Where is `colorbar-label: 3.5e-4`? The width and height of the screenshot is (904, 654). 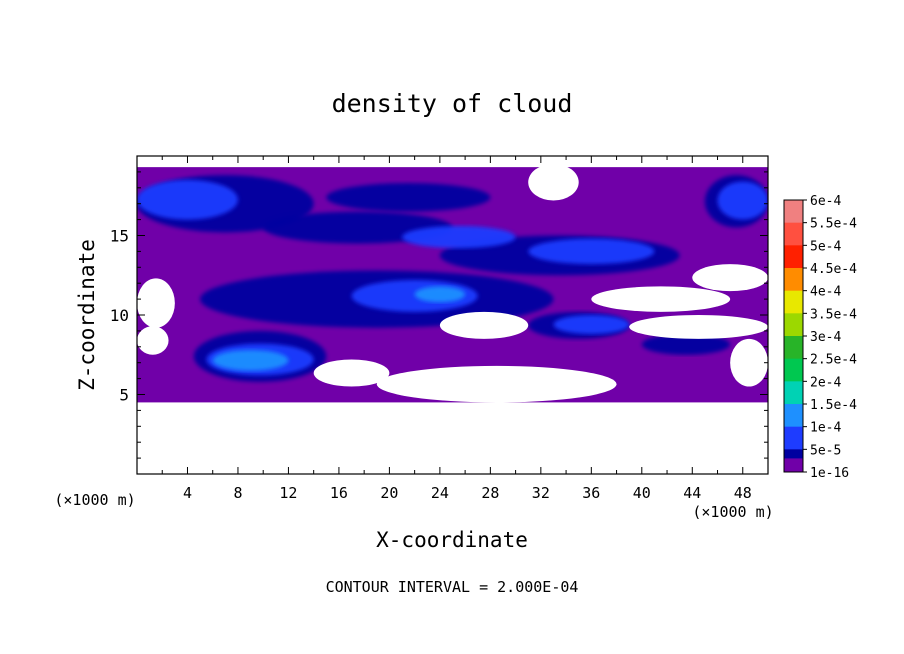 colorbar-label: 3.5e-4 is located at coordinates (833, 314).